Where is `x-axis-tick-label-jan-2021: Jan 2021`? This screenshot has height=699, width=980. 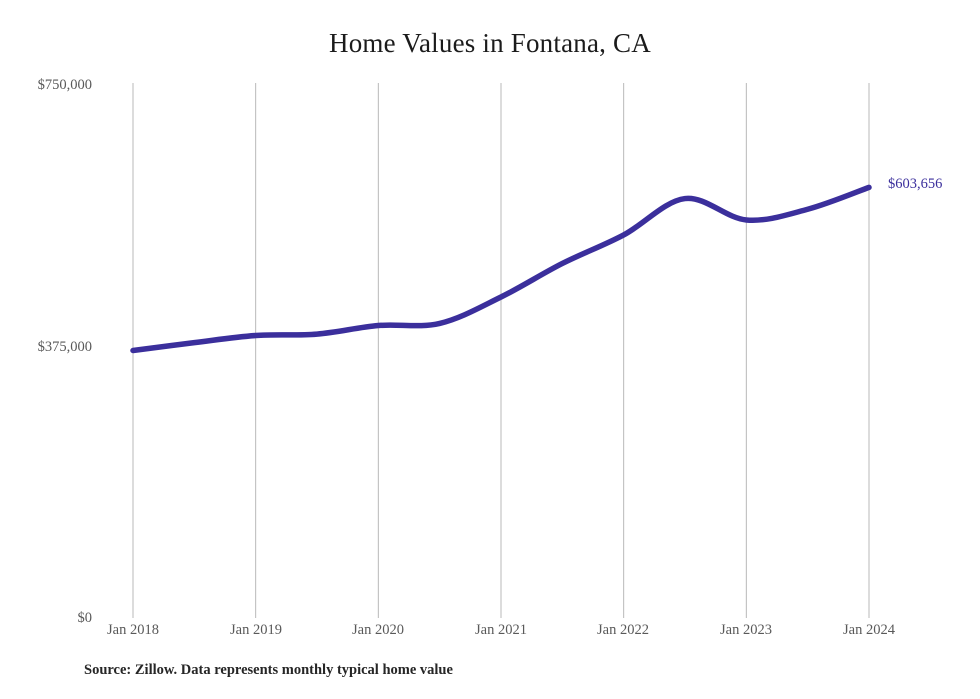
x-axis-tick-label-jan-2021: Jan 2021 is located at coordinates (501, 630).